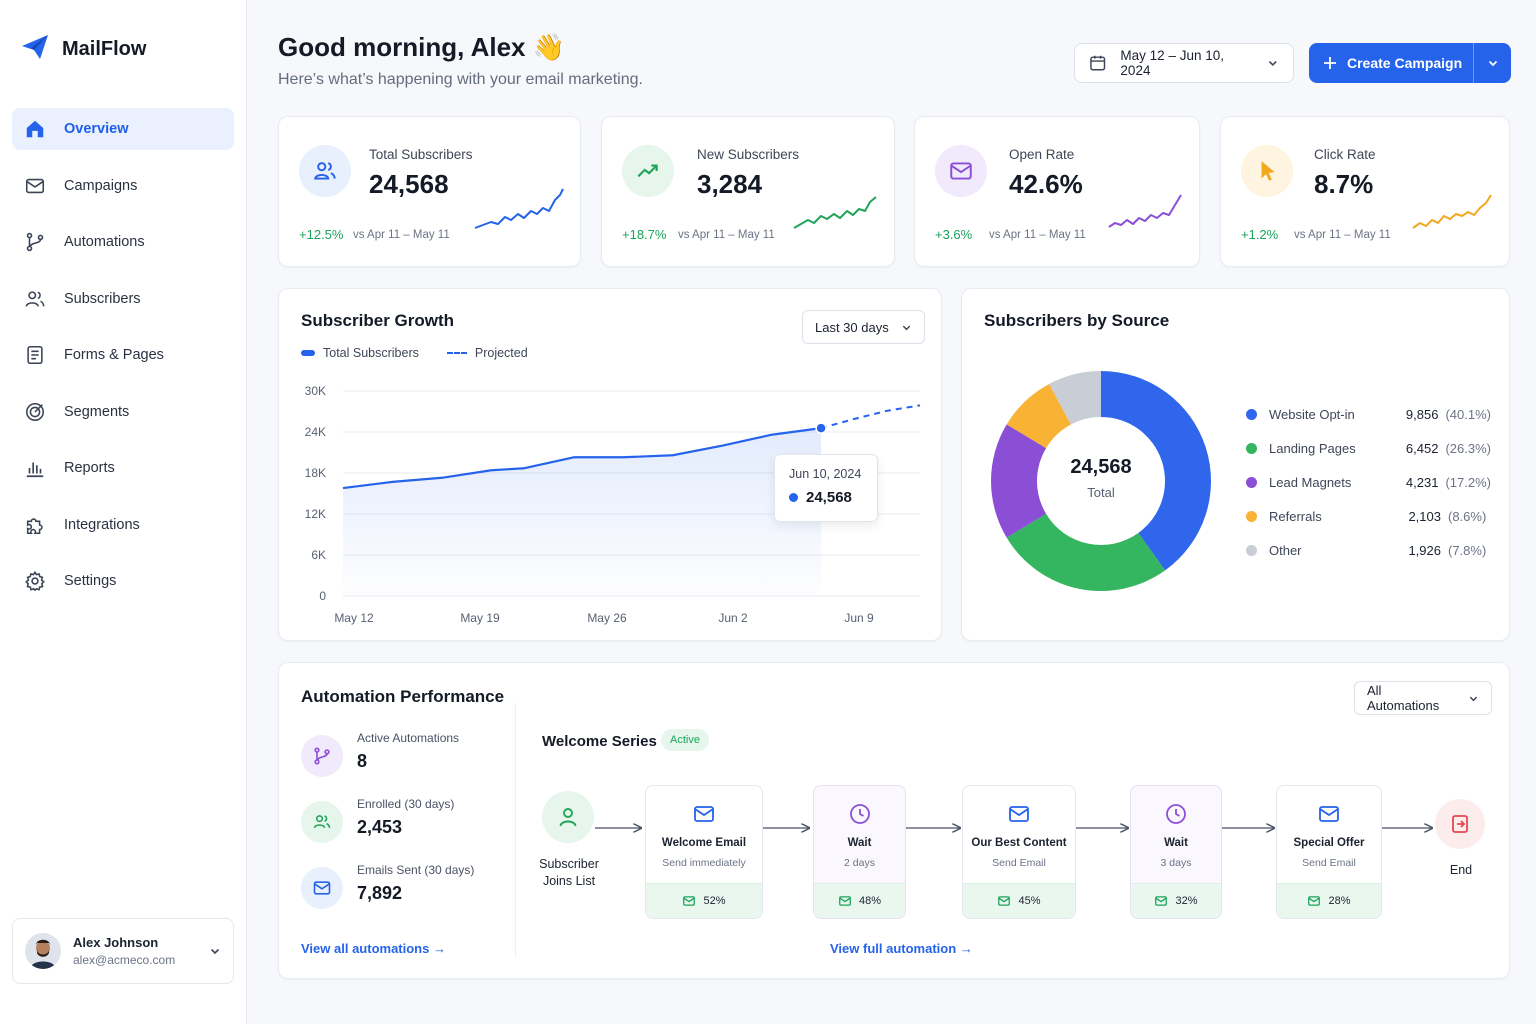  I want to click on stat-value: 42.6%, so click(1046, 184).